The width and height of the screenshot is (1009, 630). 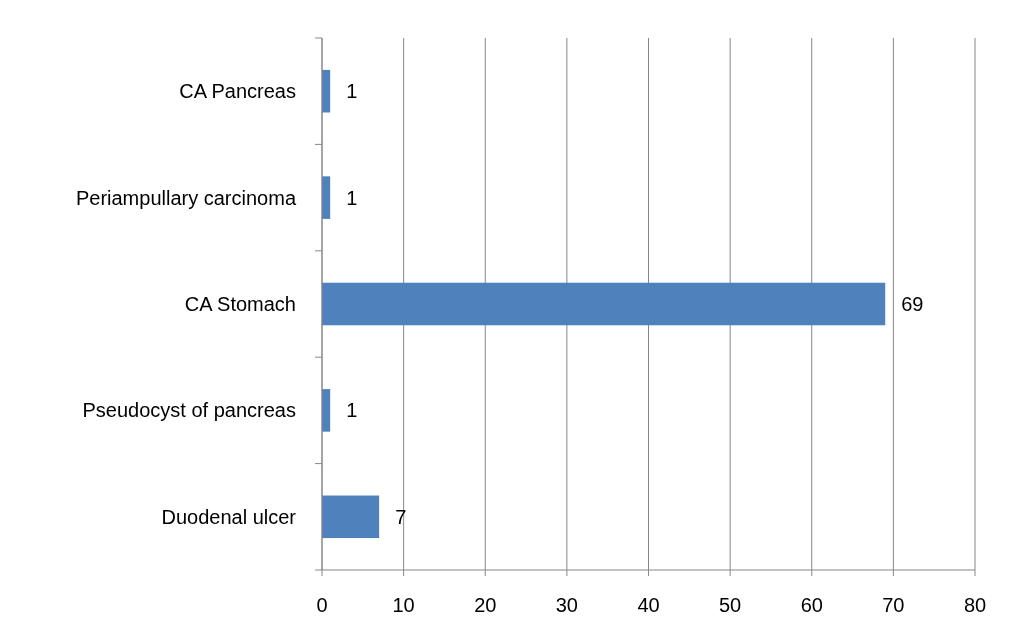 What do you see at coordinates (566, 605) in the screenshot?
I see `x-tick-label: 30` at bounding box center [566, 605].